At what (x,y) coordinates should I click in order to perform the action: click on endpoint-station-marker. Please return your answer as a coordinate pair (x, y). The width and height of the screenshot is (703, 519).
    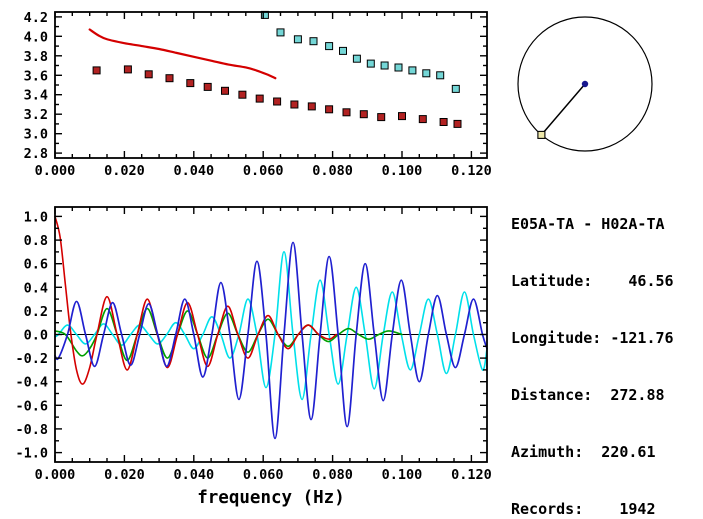
    Looking at the image, I should click on (541, 134).